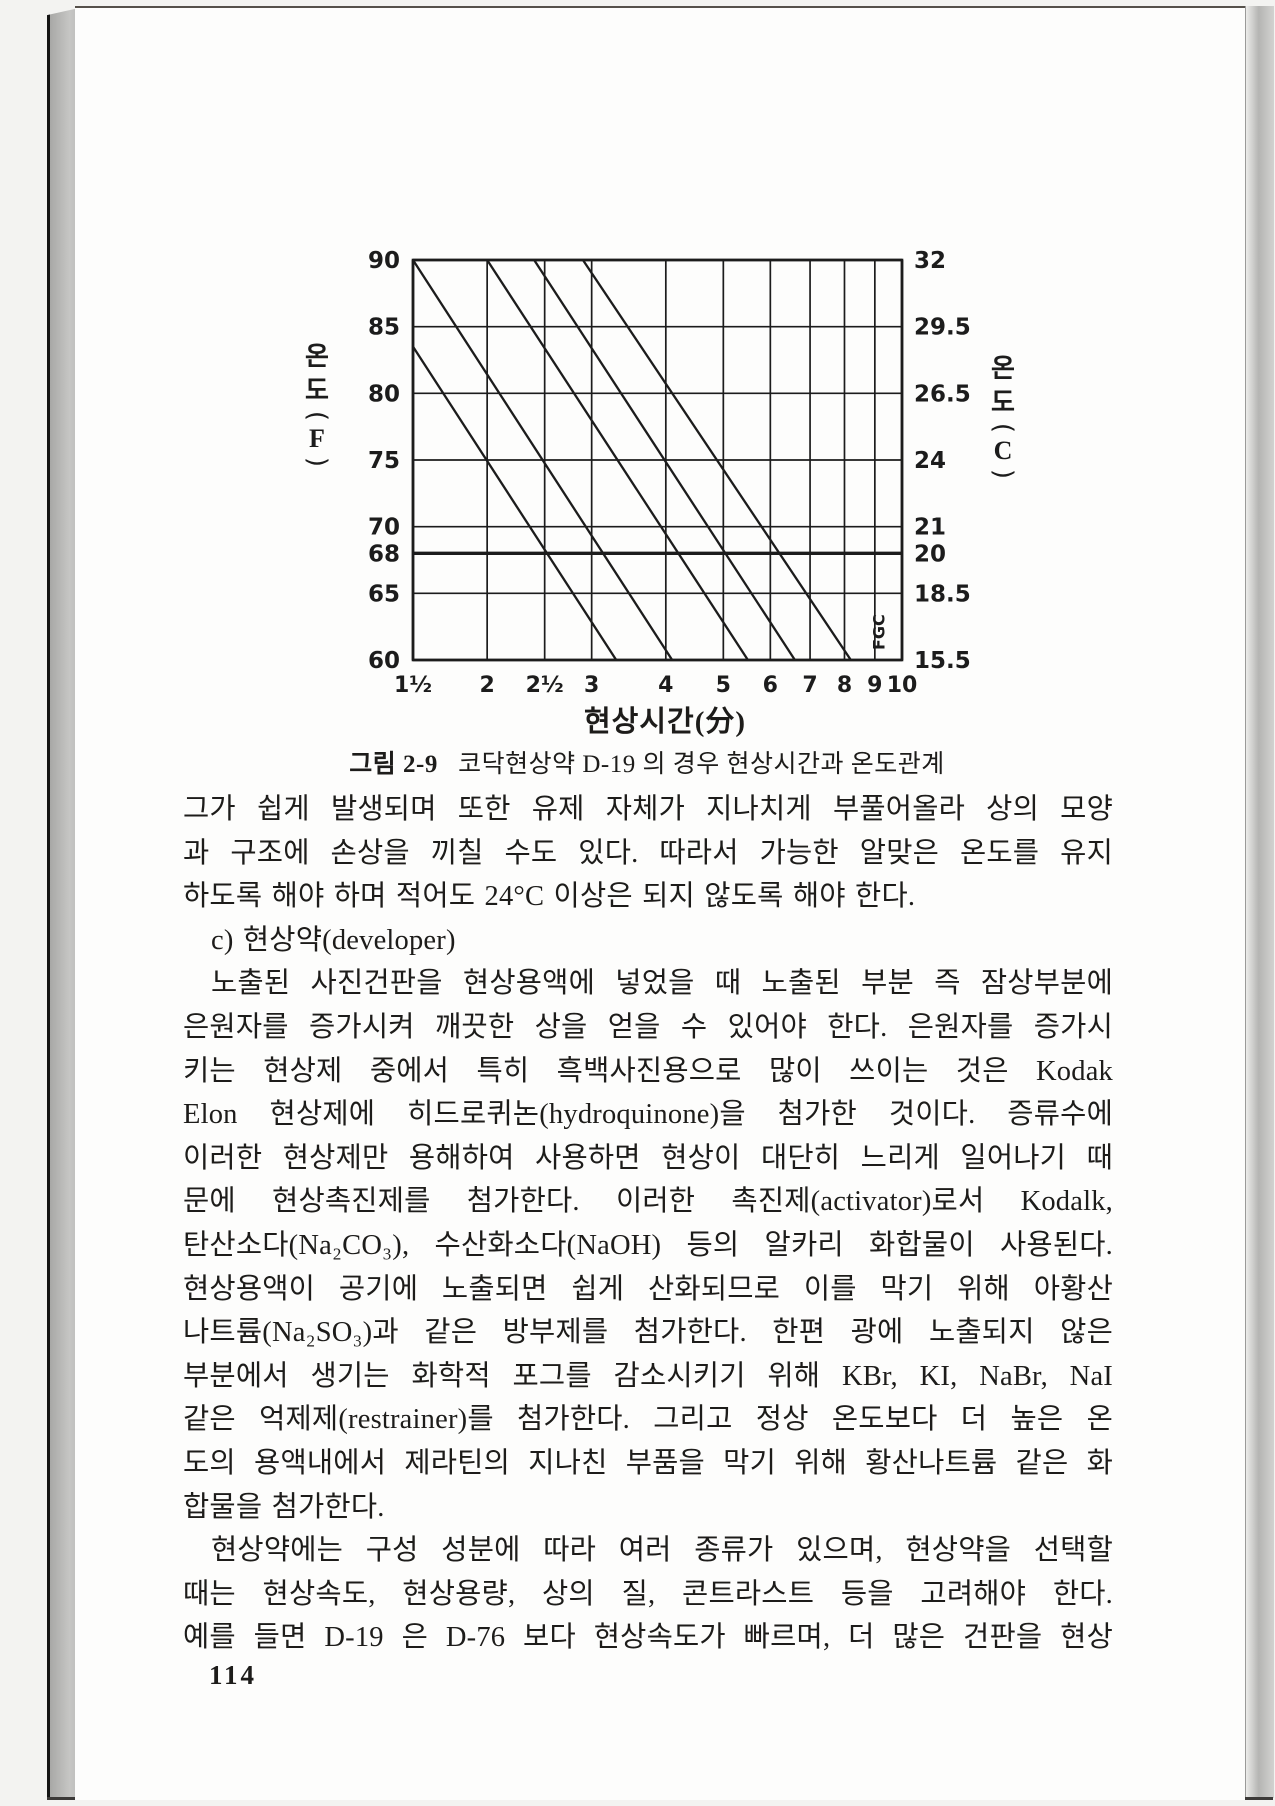 Image resolution: width=1275 pixels, height=1806 pixels. Describe the element at coordinates (486, 685) in the screenshot. I see `x-axis-tick: 2` at that location.